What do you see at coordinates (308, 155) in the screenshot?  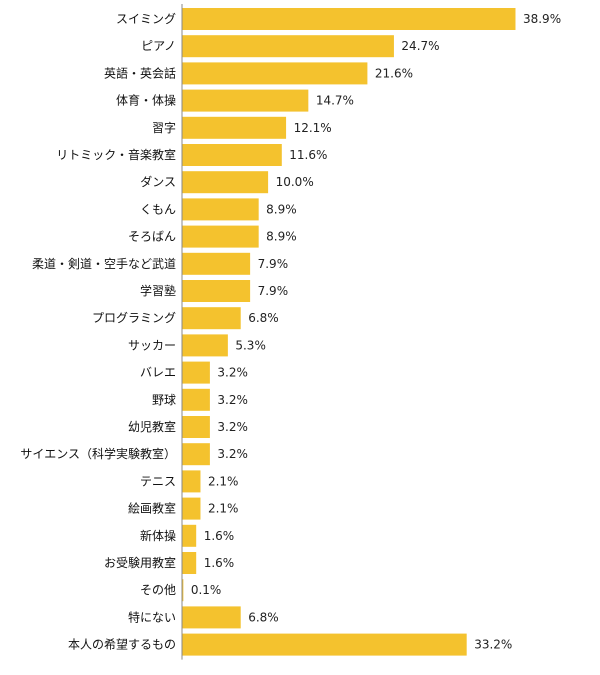 I see `value-label: 11.6%` at bounding box center [308, 155].